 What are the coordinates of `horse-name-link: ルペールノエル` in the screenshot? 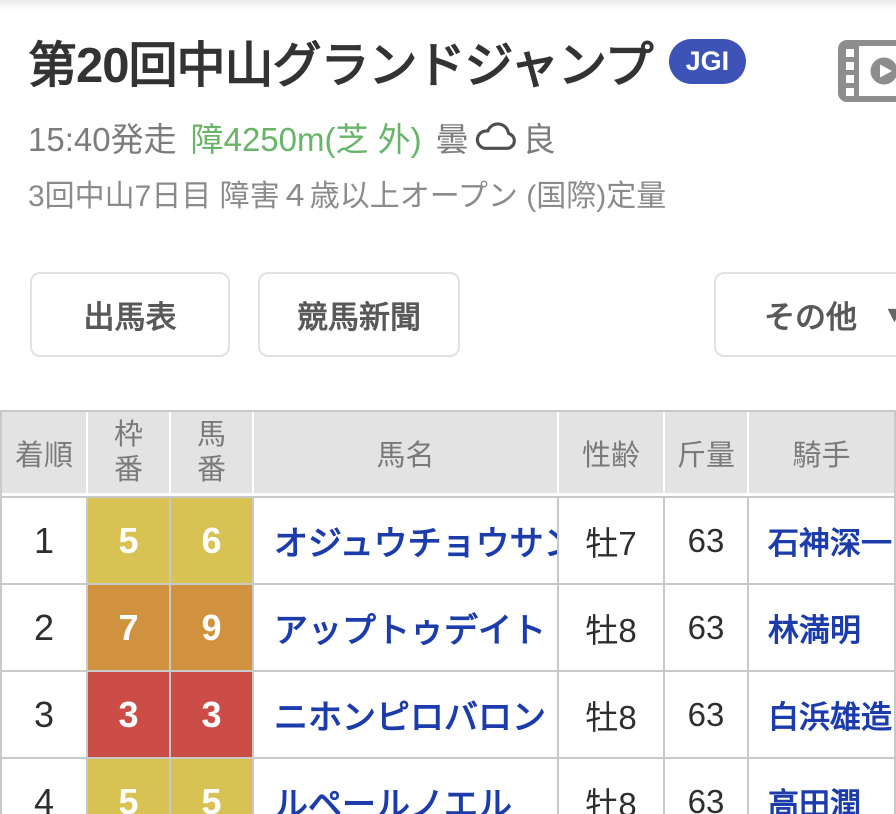 It's located at (405, 786).